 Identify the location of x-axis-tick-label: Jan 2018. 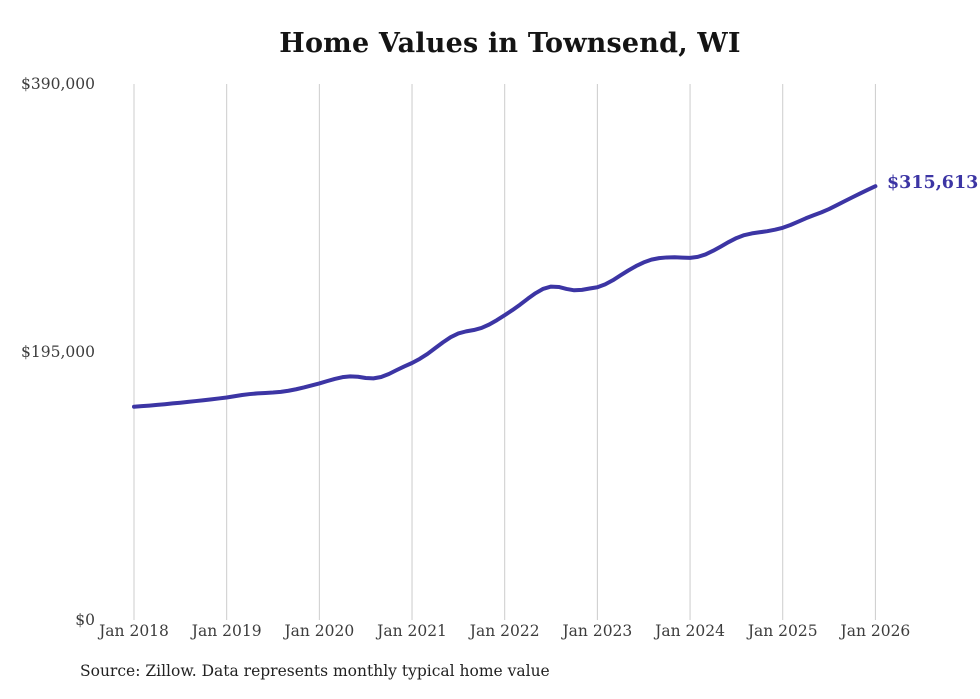
(134, 631).